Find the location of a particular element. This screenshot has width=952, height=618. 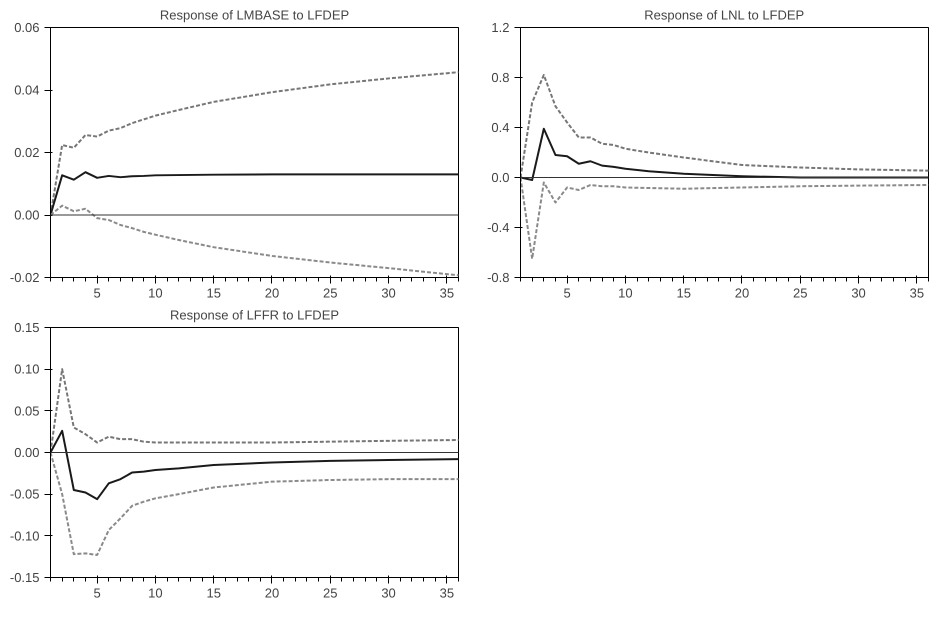

y-tick-label: 0.4 is located at coordinates (500, 127).